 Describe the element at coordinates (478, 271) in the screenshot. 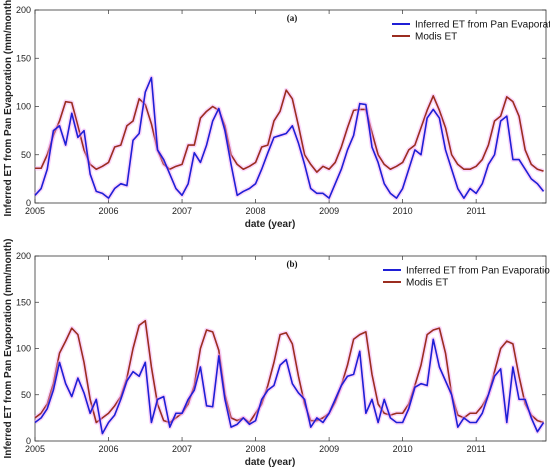

I see `legend-entry: Inferred ET from Pan Evaporation` at that location.